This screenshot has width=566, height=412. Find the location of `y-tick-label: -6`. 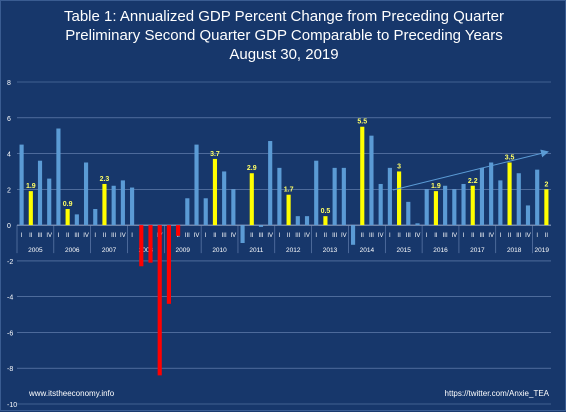

y-tick-label: -6 is located at coordinates (10, 333).